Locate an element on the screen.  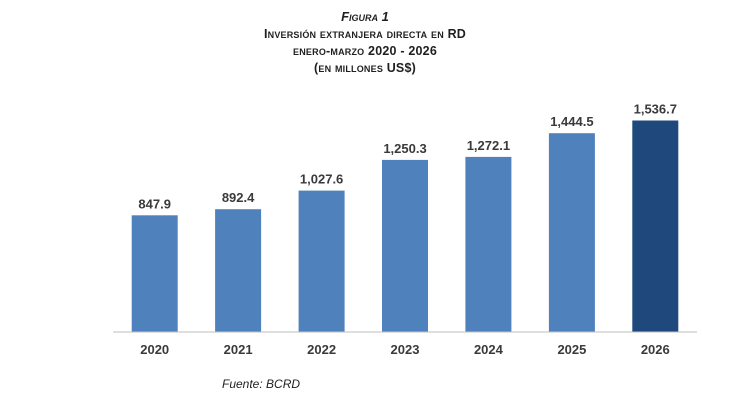
data-label-2024: 1,272.1 is located at coordinates (488, 145).